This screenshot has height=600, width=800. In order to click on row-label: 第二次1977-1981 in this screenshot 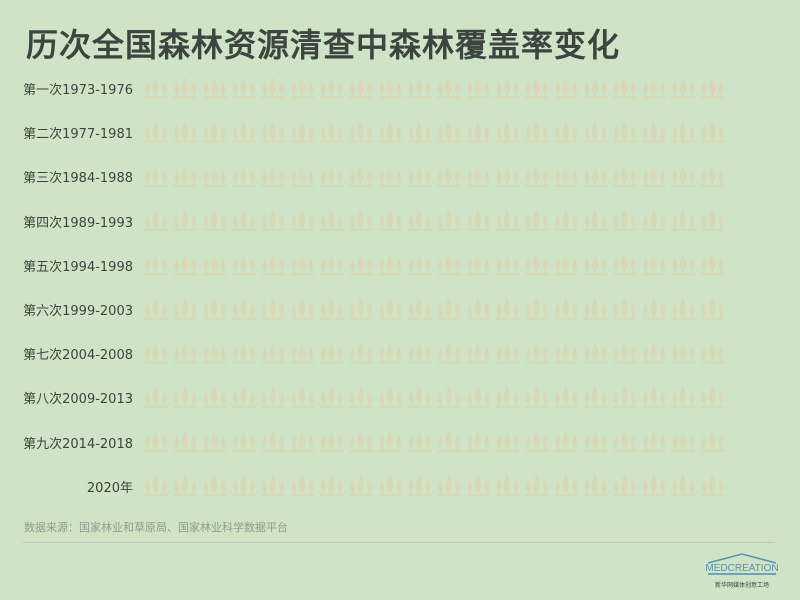, I will do `click(78, 135)`.